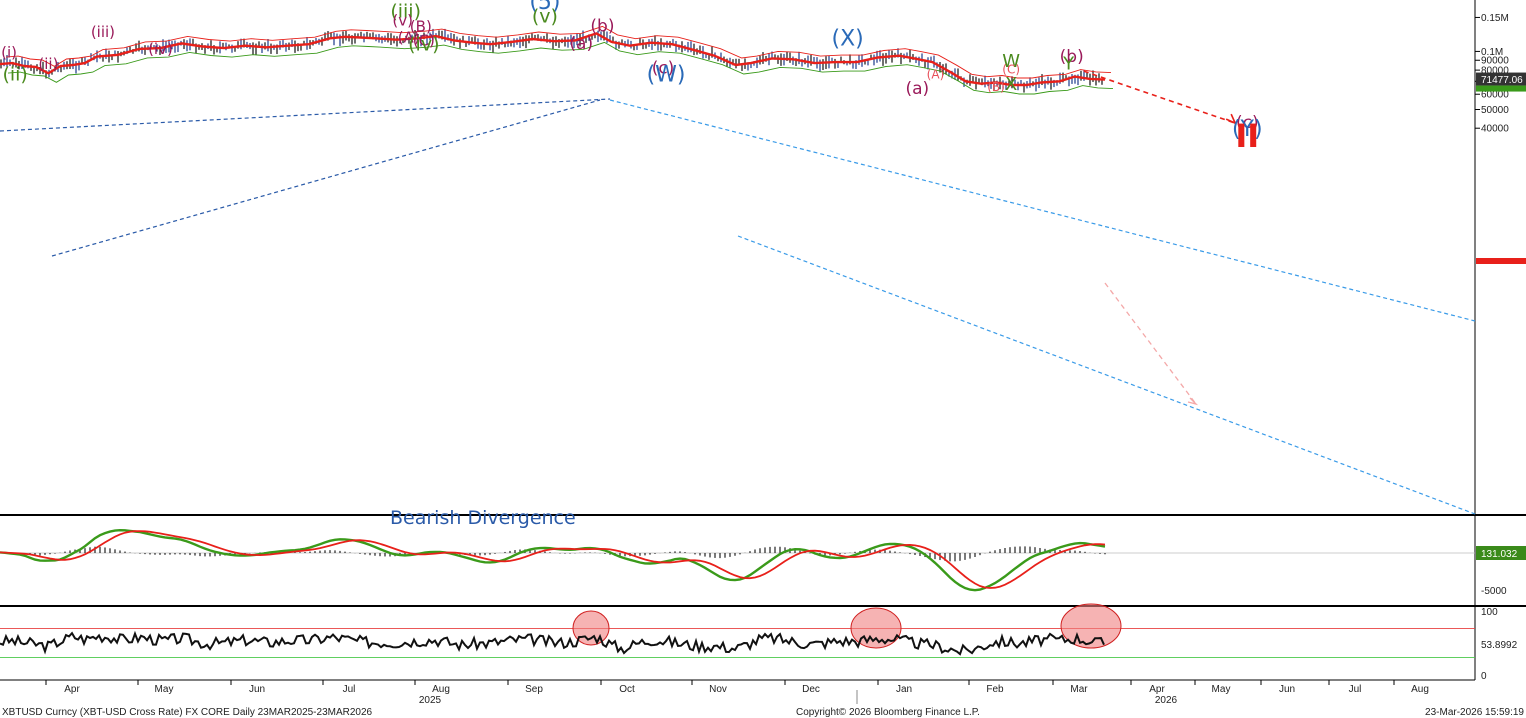 The height and width of the screenshot is (718, 1526). What do you see at coordinates (1231, 119) in the screenshot?
I see `projection-arrowhead` at bounding box center [1231, 119].